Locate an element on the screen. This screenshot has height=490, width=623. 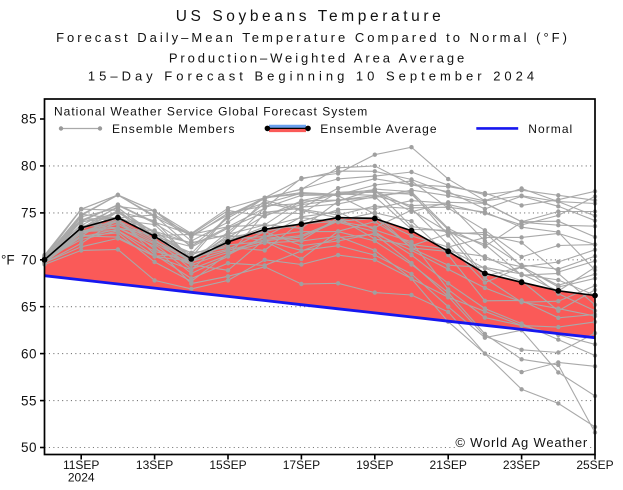
svg-text: 75 is located at coordinates (29, 213).